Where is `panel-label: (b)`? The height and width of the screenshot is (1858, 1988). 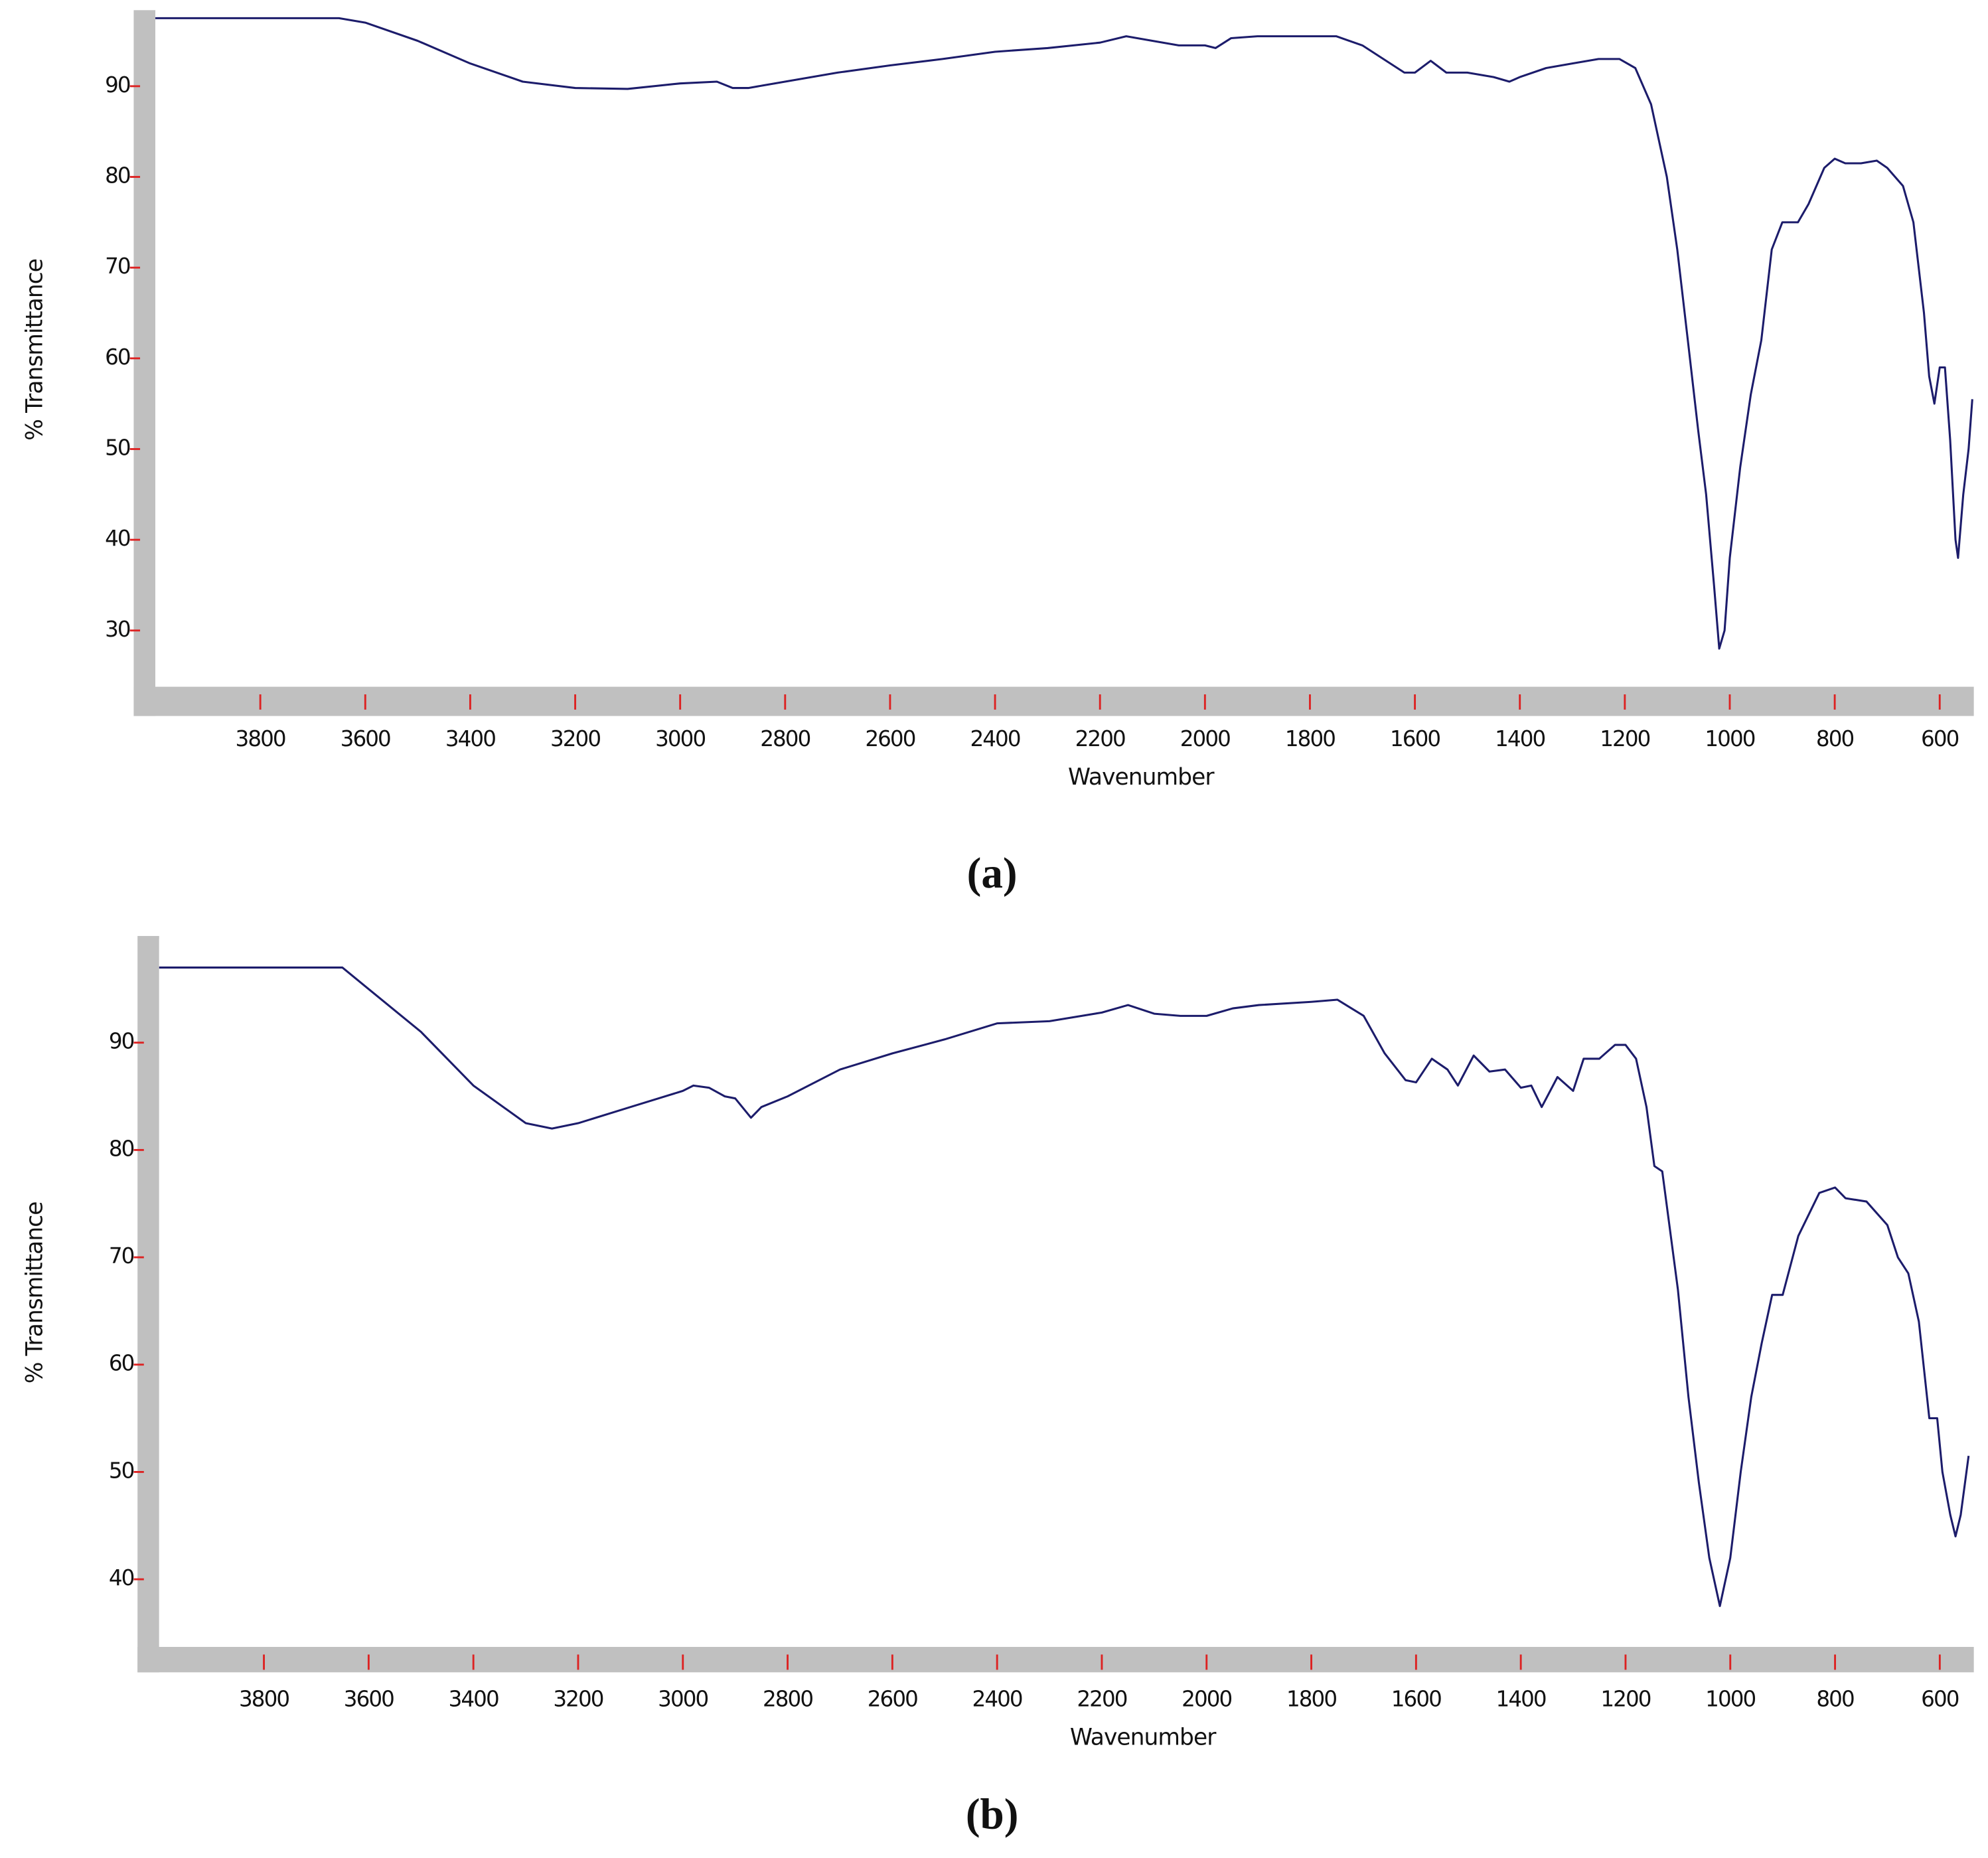 panel-label: (b) is located at coordinates (992, 1815).